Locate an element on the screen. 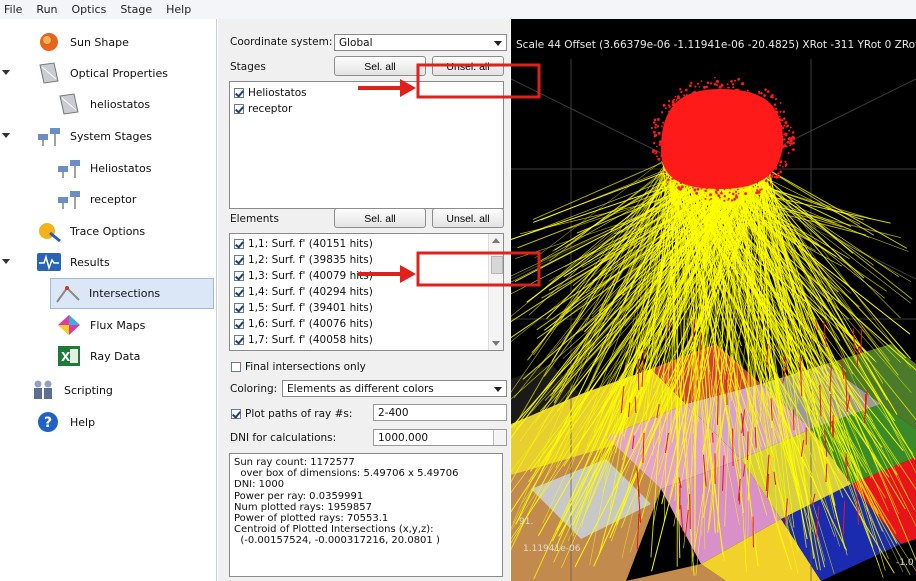 The image size is (916, 581). stages-label: Stages is located at coordinates (248, 67).